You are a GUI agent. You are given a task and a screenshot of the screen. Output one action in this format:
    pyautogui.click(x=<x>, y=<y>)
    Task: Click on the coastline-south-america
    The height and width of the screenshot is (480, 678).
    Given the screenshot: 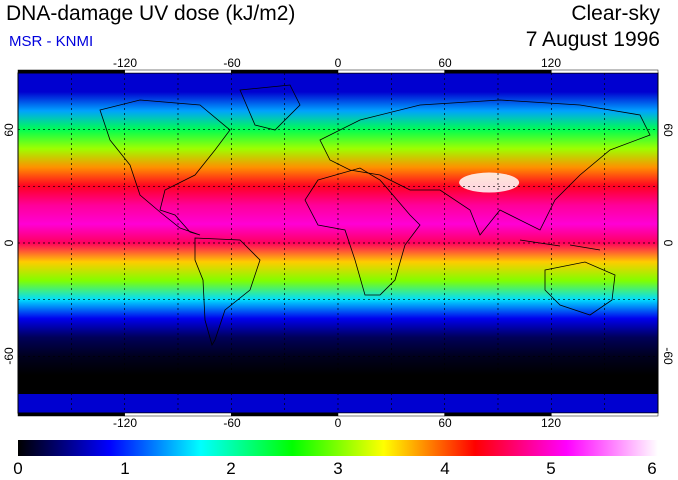 What is the action you would take?
    pyautogui.click(x=227, y=292)
    